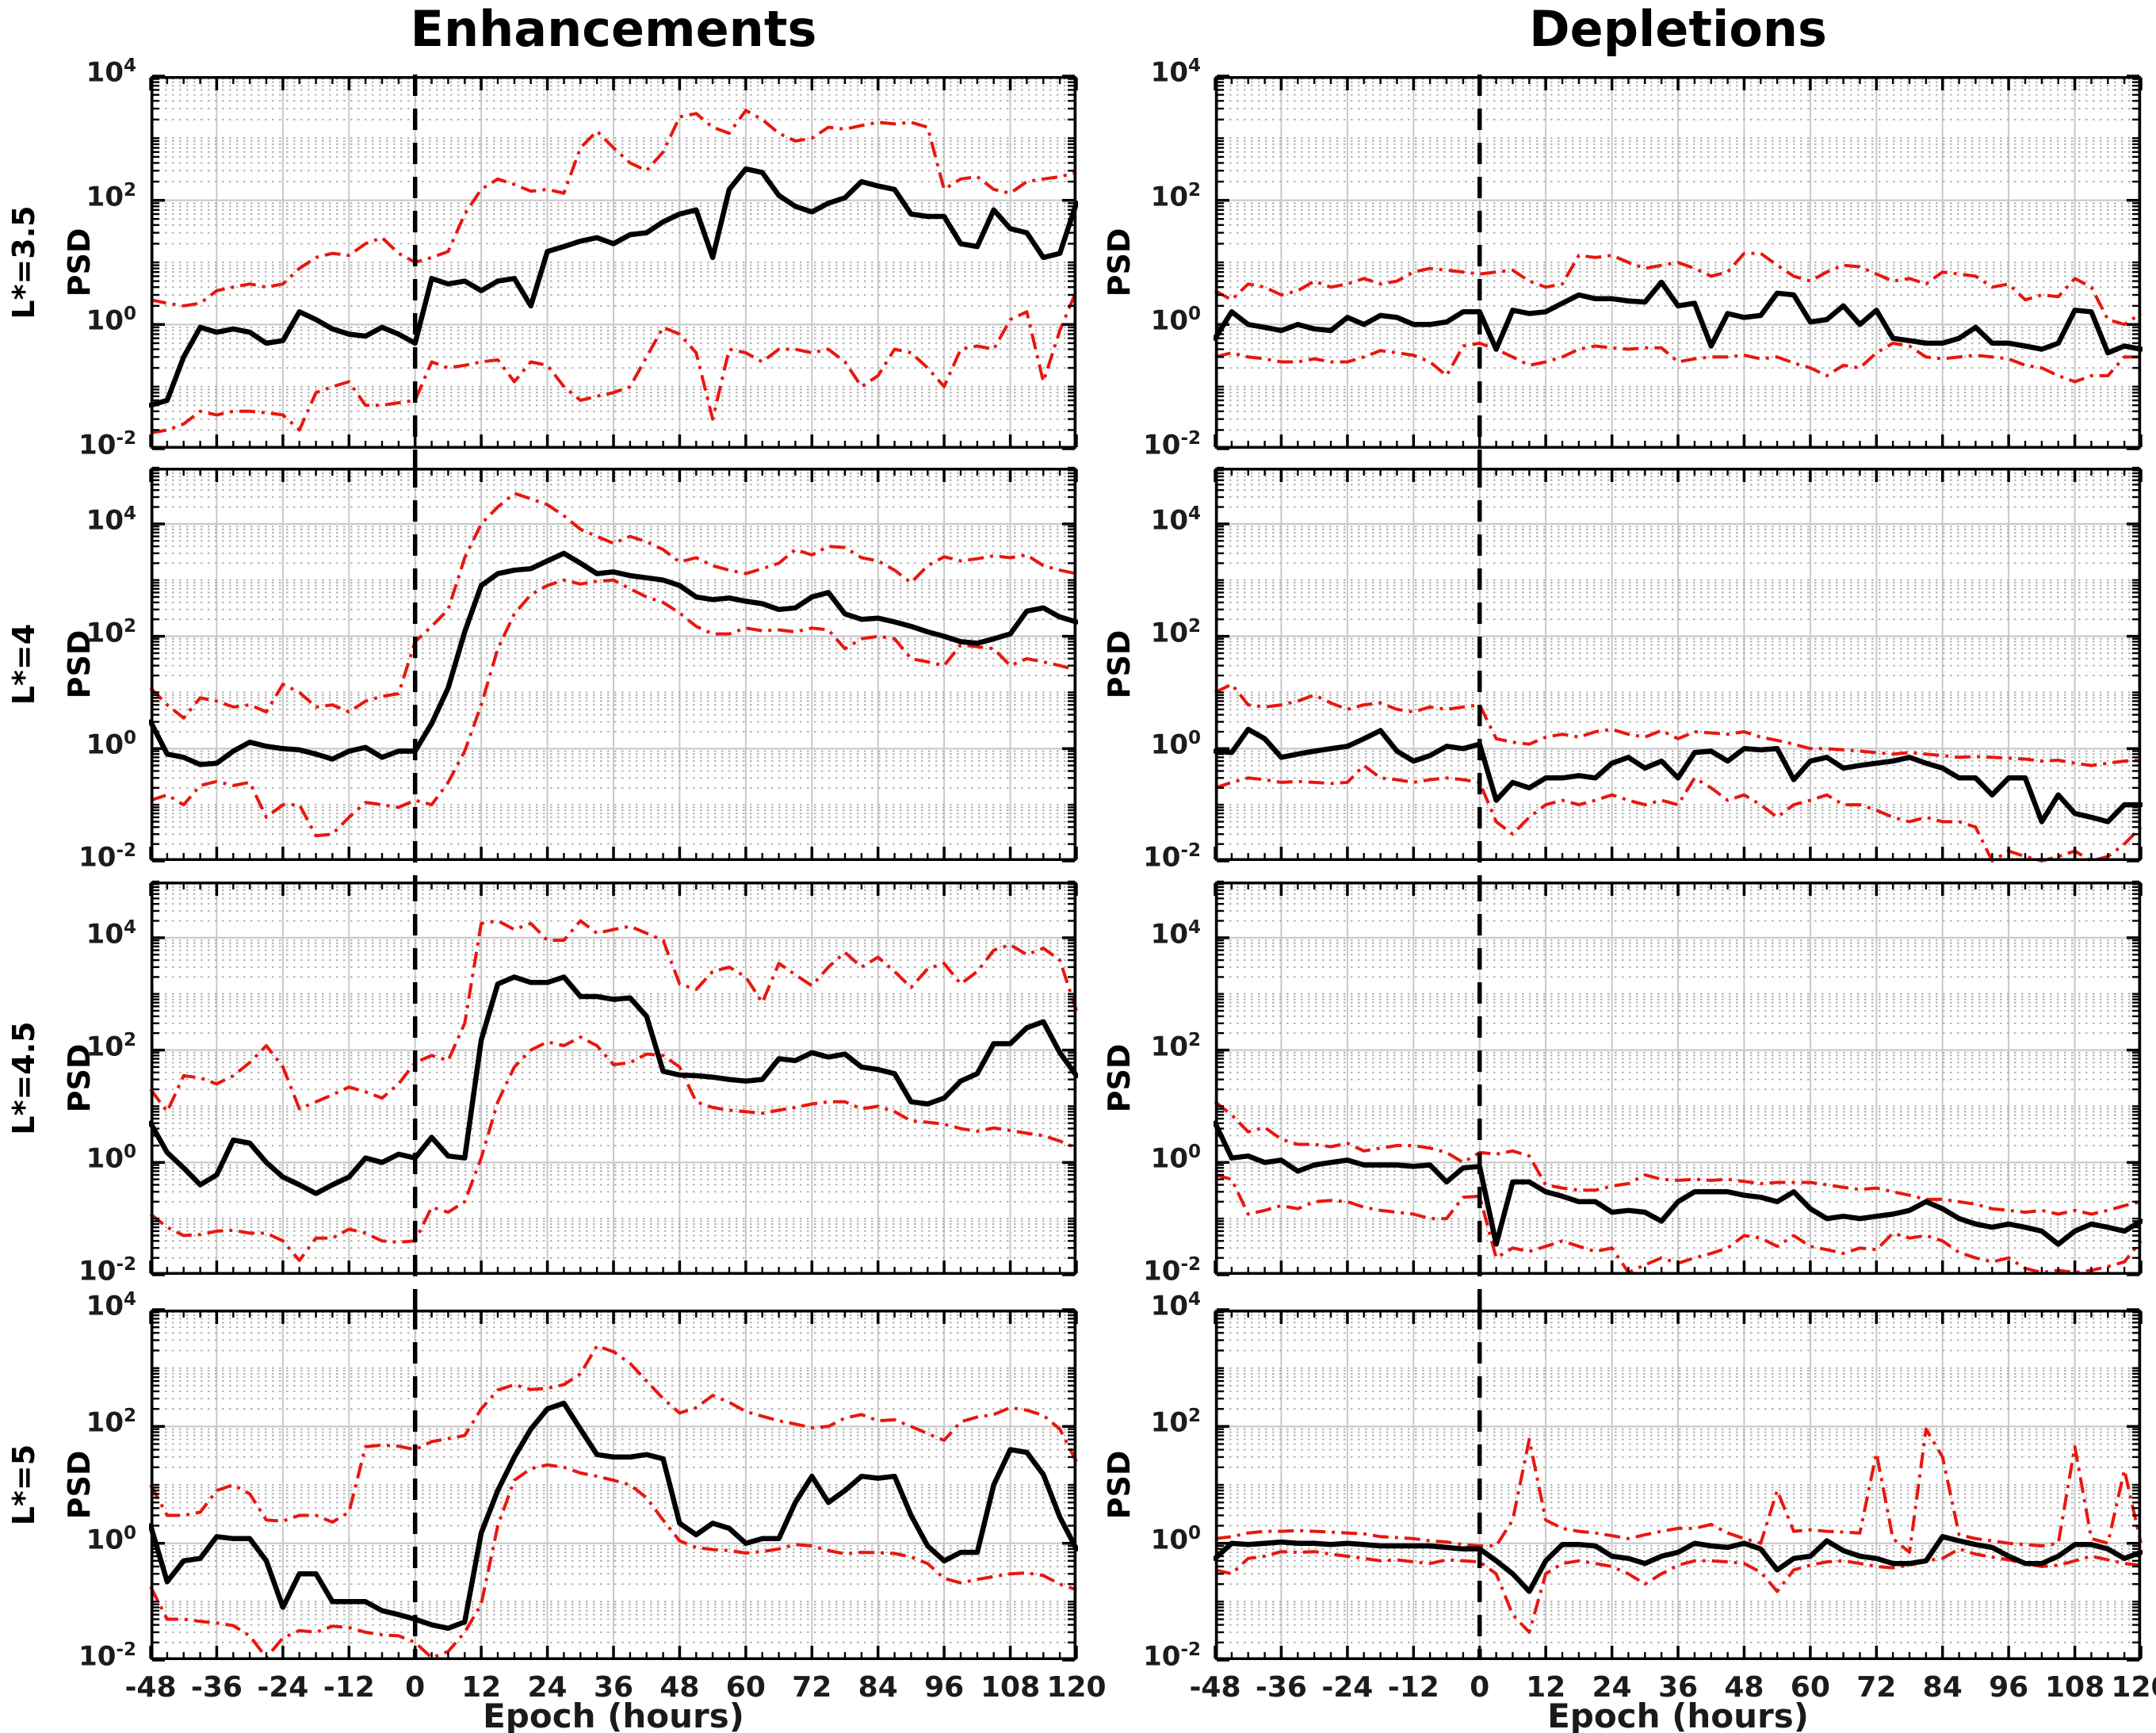 The width and height of the screenshot is (2156, 1733). Describe the element at coordinates (613, 29) in the screenshot. I see `column-title-enhancements: Enhancements` at that location.